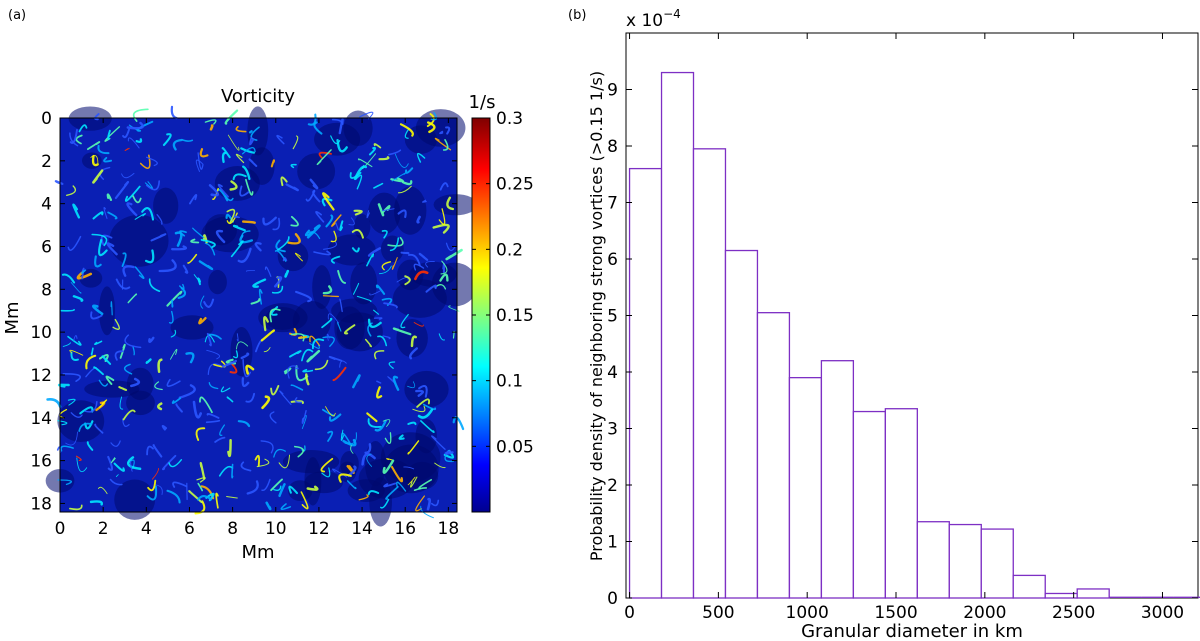 The width and height of the screenshot is (1200, 641). I want to click on y-exponent-power: −4, so click(672, 14).